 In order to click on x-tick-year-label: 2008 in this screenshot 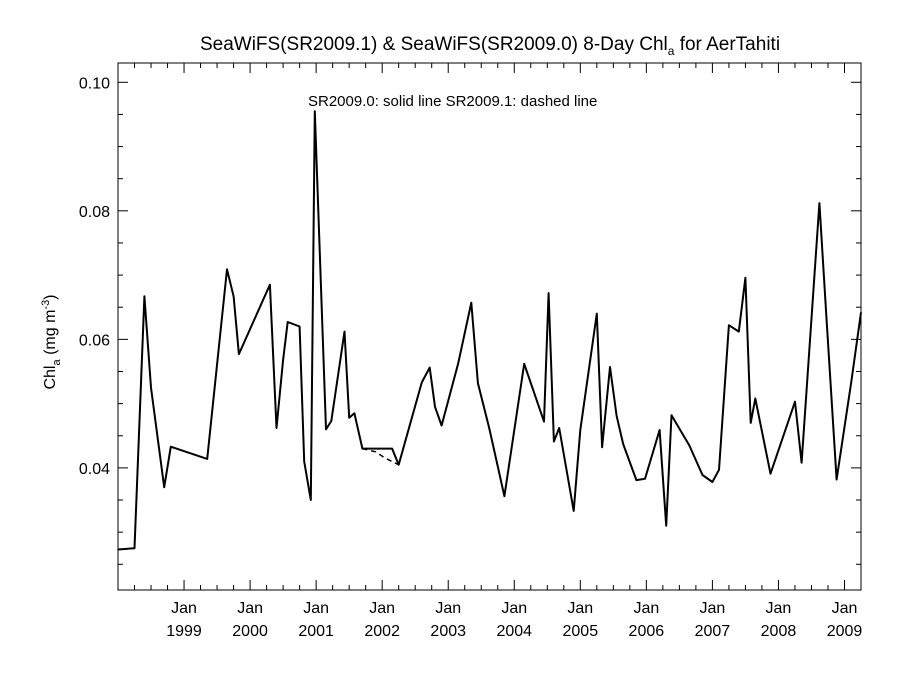, I will do `click(779, 631)`.